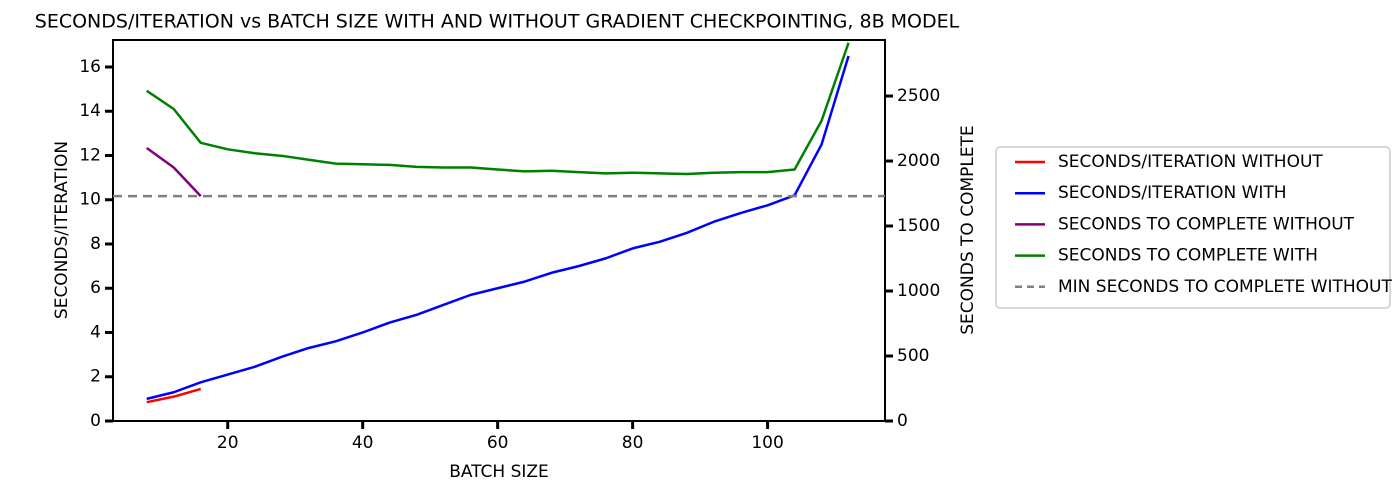 This screenshot has width=1398, height=496. What do you see at coordinates (498, 443) in the screenshot?
I see `x-tick-label: 60` at bounding box center [498, 443].